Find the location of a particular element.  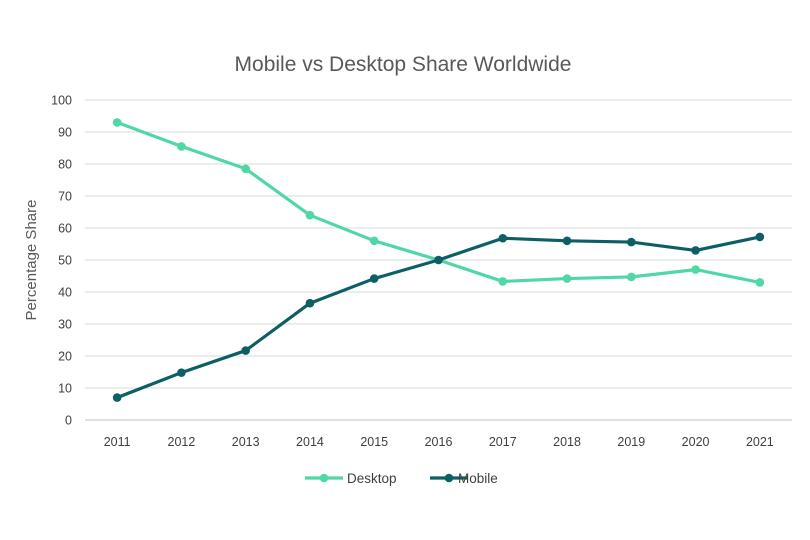

y-tick-label: 20 is located at coordinates (65, 357).